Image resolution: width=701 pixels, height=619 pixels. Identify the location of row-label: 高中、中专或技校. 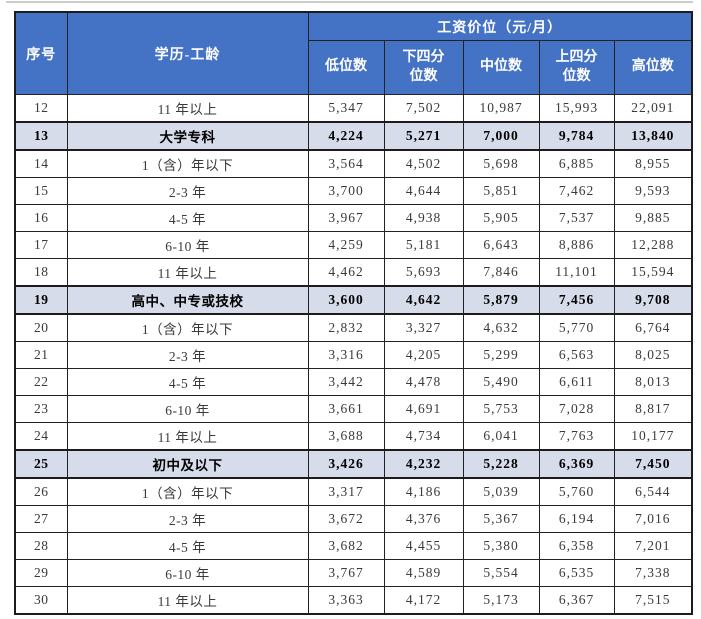
(187, 300).